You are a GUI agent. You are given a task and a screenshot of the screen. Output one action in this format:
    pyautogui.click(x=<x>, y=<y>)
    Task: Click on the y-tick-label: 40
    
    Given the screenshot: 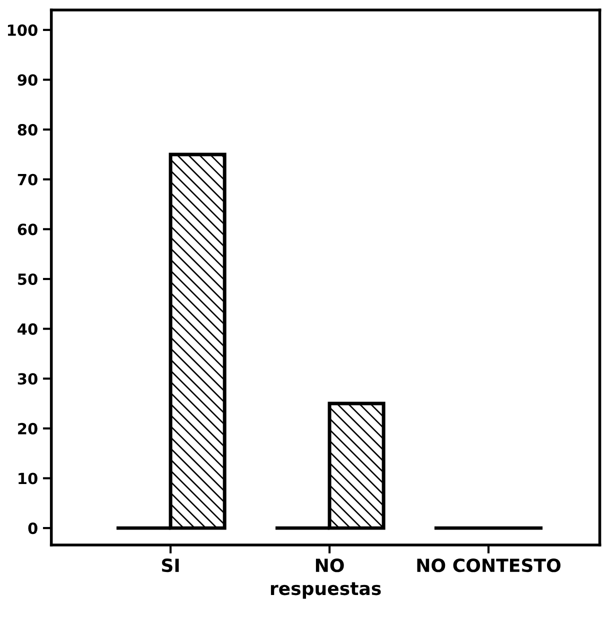 What is the action you would take?
    pyautogui.click(x=28, y=329)
    